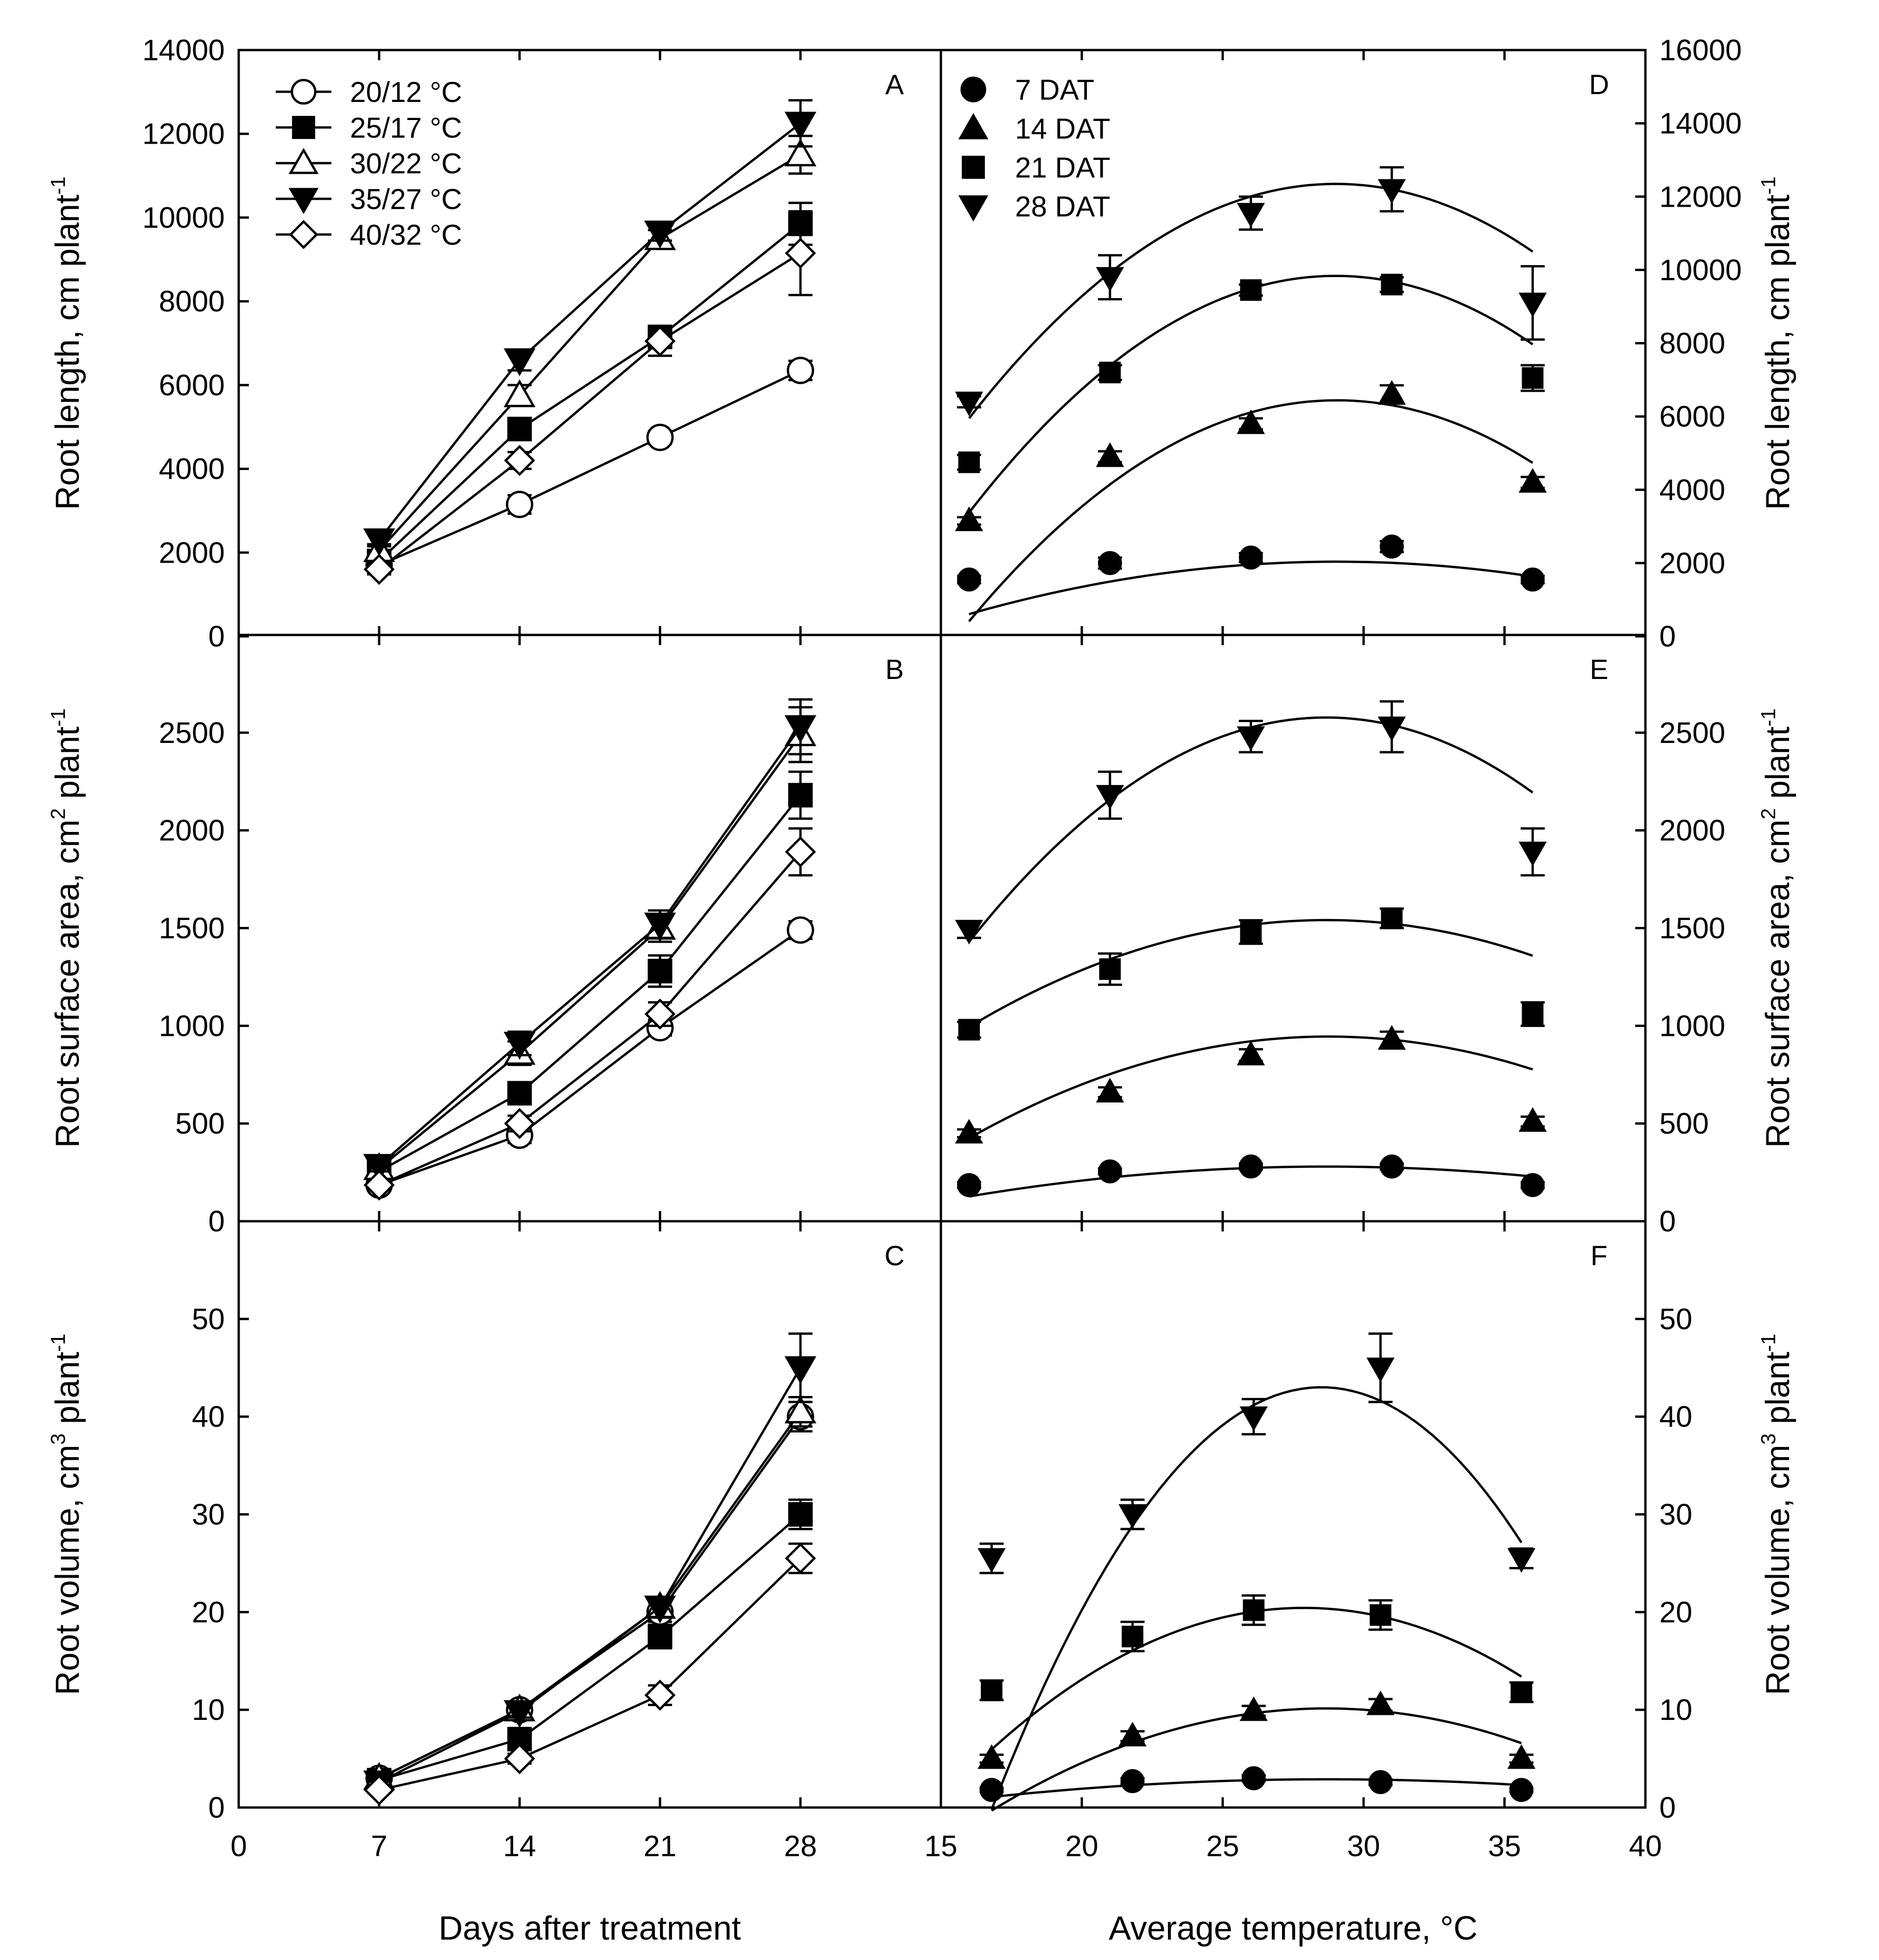  What do you see at coordinates (1599, 669) in the screenshot?
I see `panel-label: E` at bounding box center [1599, 669].